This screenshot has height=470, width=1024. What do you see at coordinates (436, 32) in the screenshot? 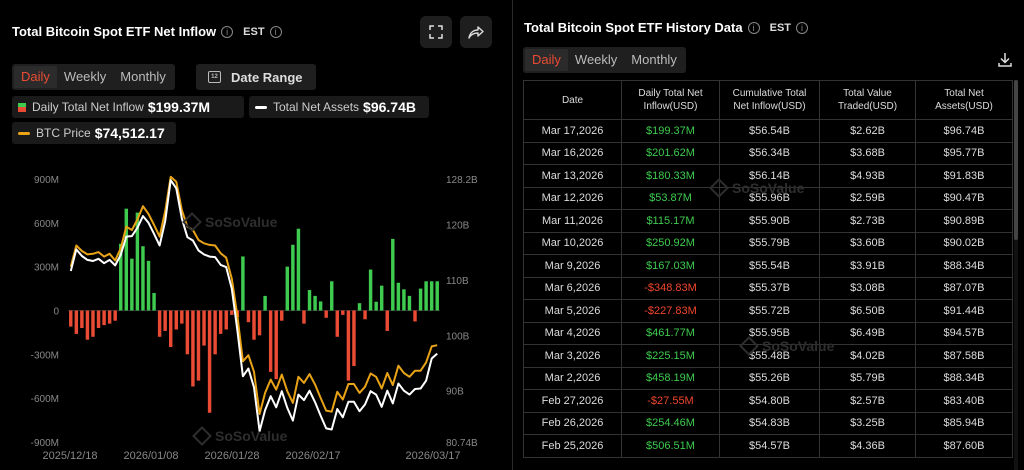
I see `fullscreen-button` at bounding box center [436, 32].